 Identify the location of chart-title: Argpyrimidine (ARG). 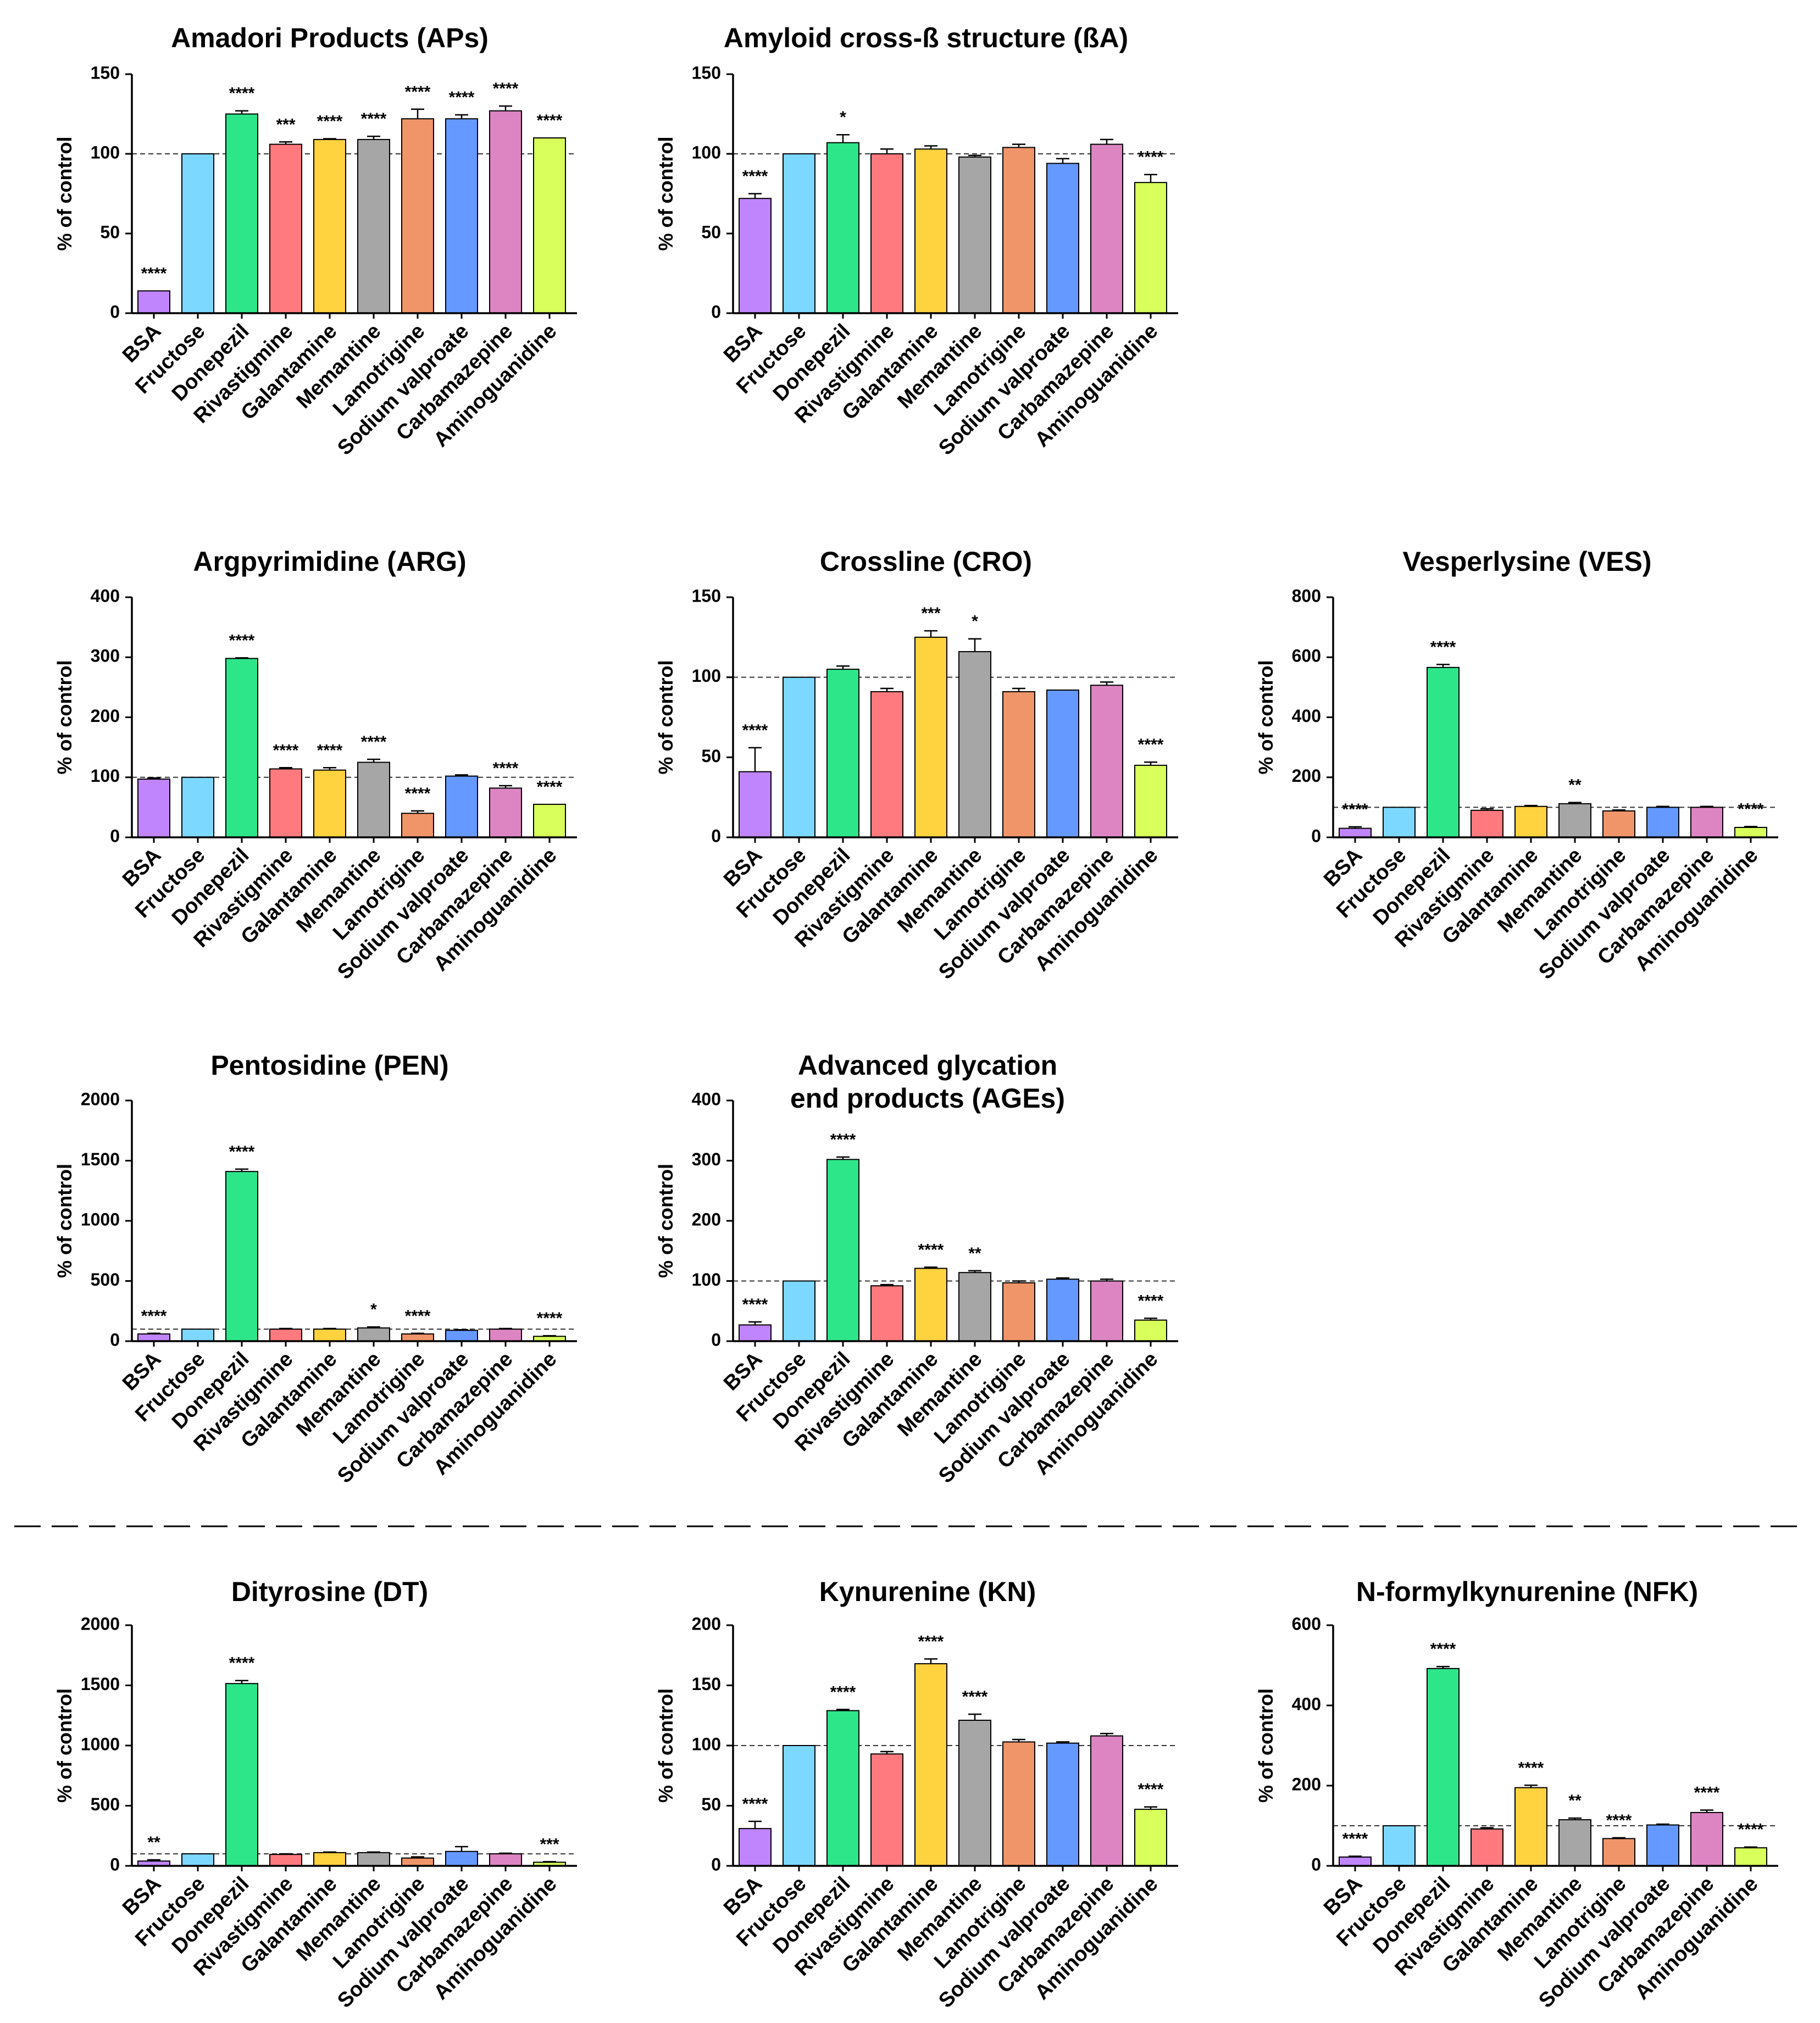
(329, 561).